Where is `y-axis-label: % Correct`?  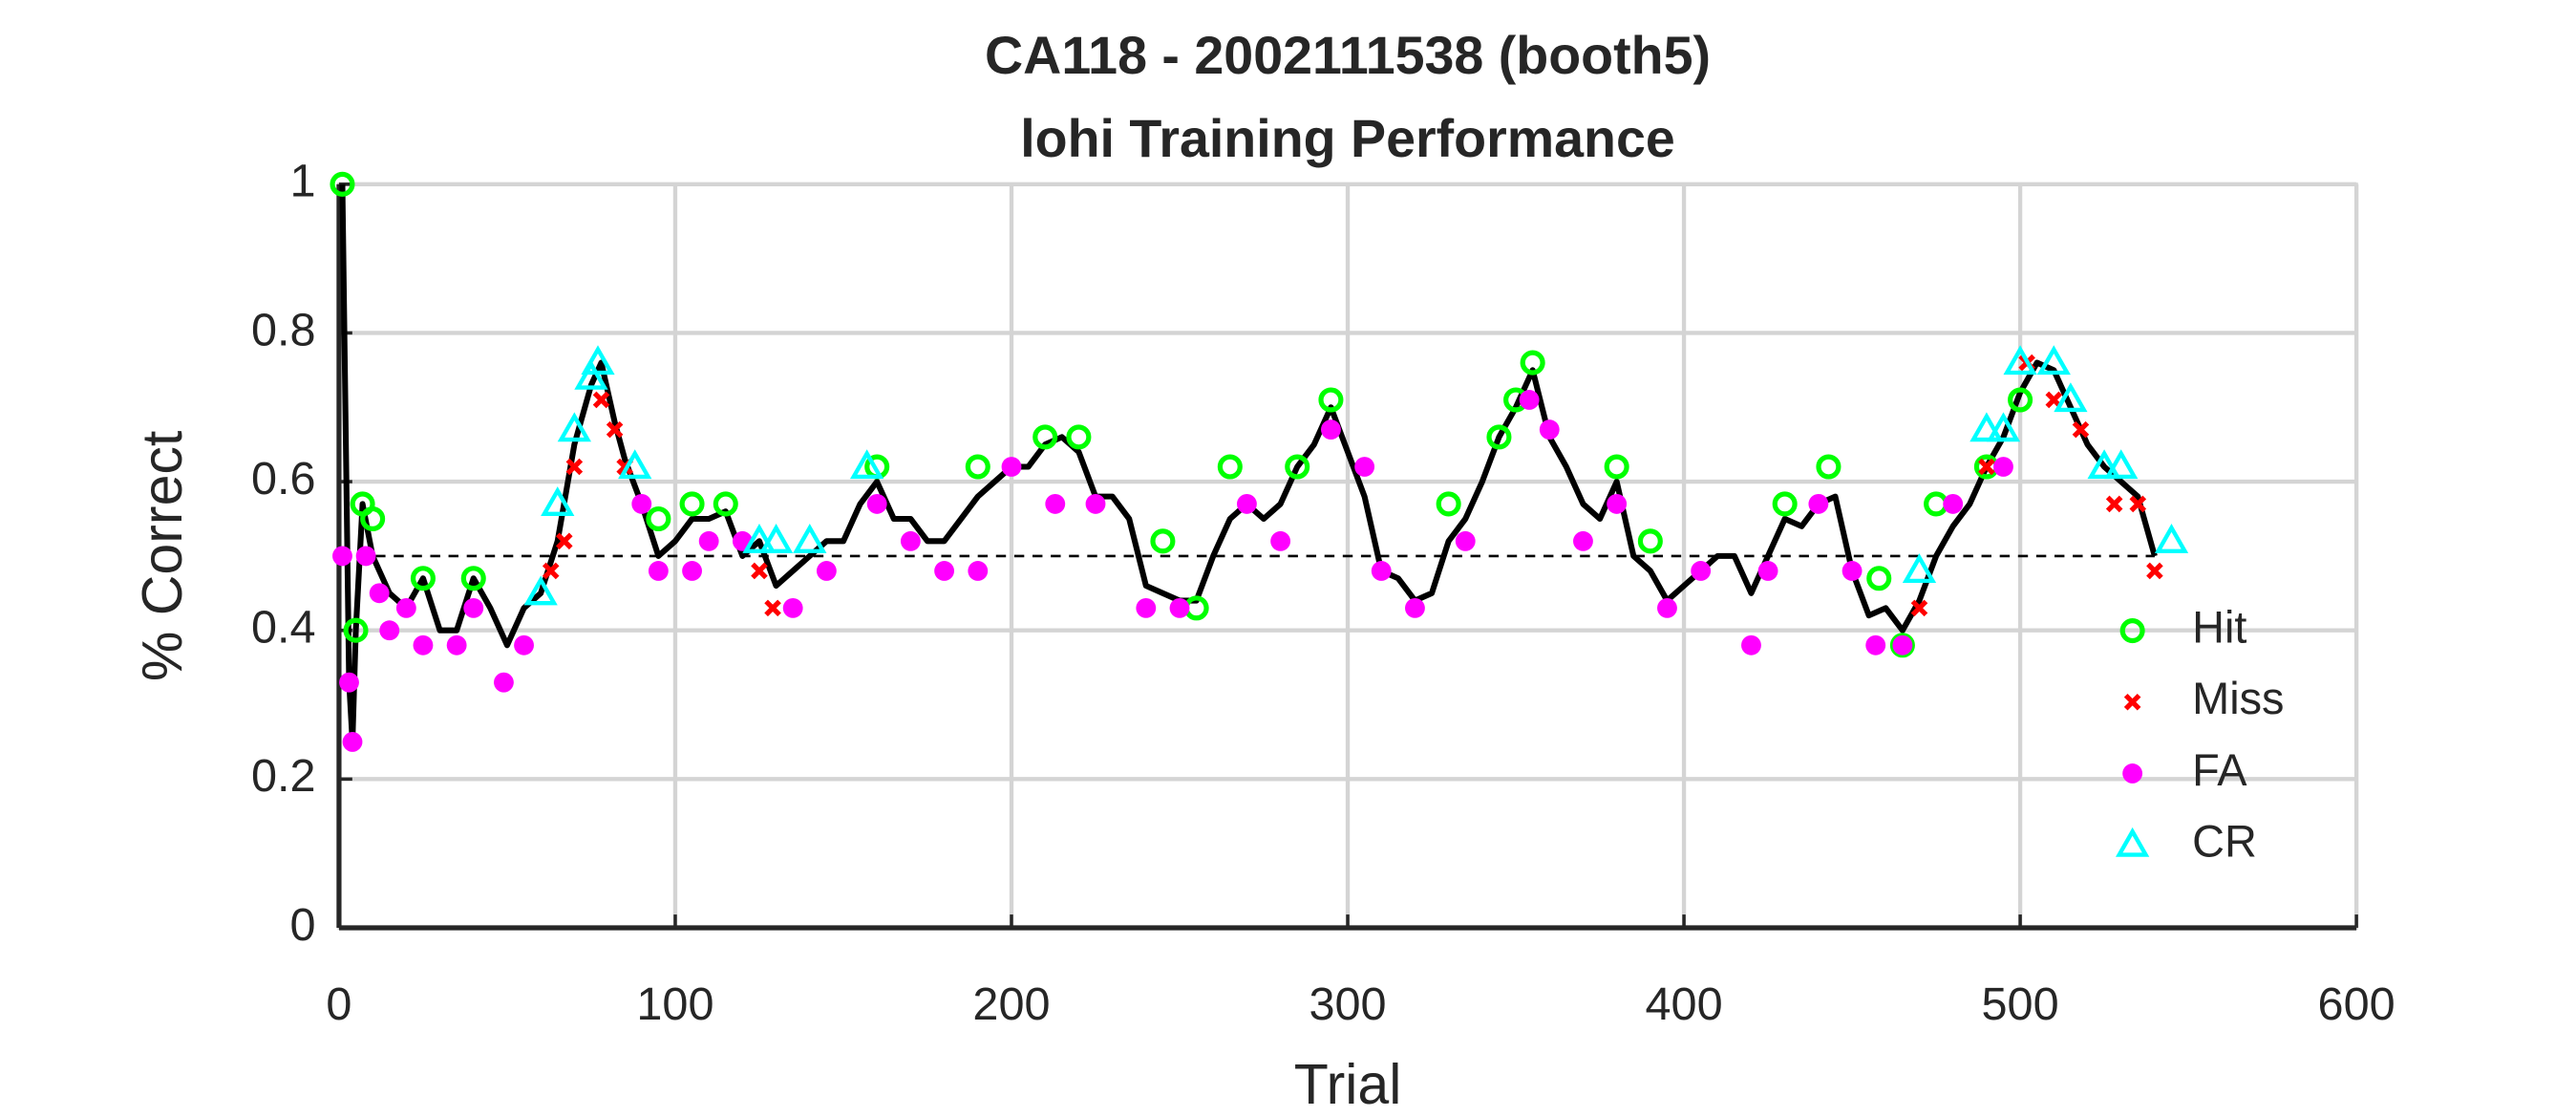
y-axis-label: % Correct is located at coordinates (162, 556).